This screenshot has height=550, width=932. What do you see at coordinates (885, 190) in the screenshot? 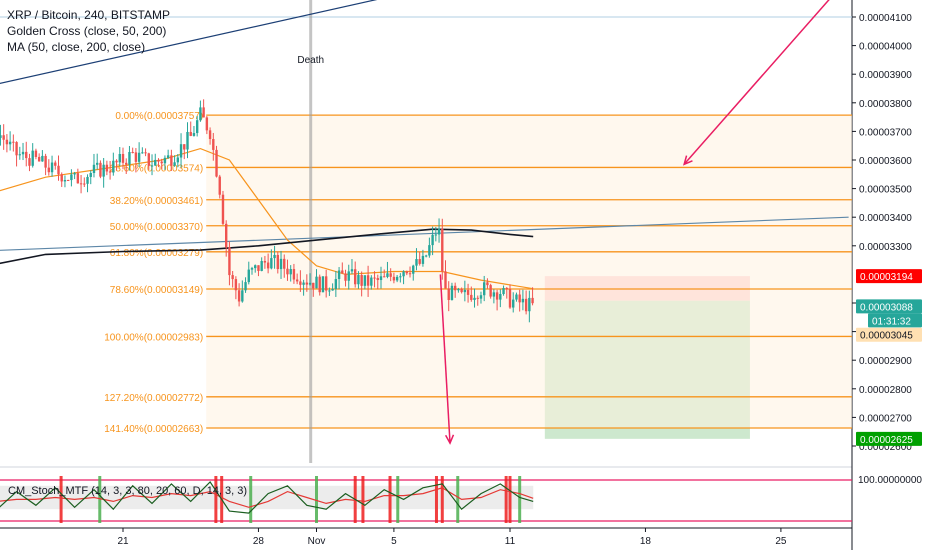
I see `price-tick-label: 0.00003500` at bounding box center [885, 190].